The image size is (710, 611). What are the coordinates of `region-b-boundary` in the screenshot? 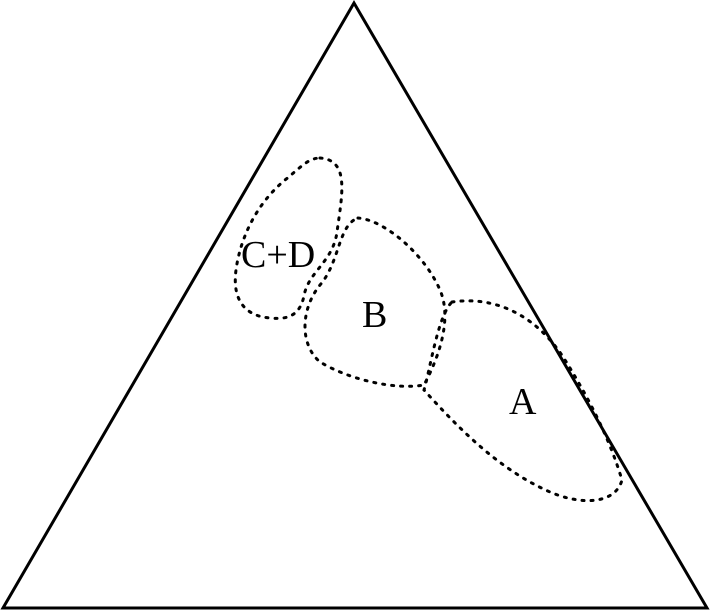 It's located at (375, 302).